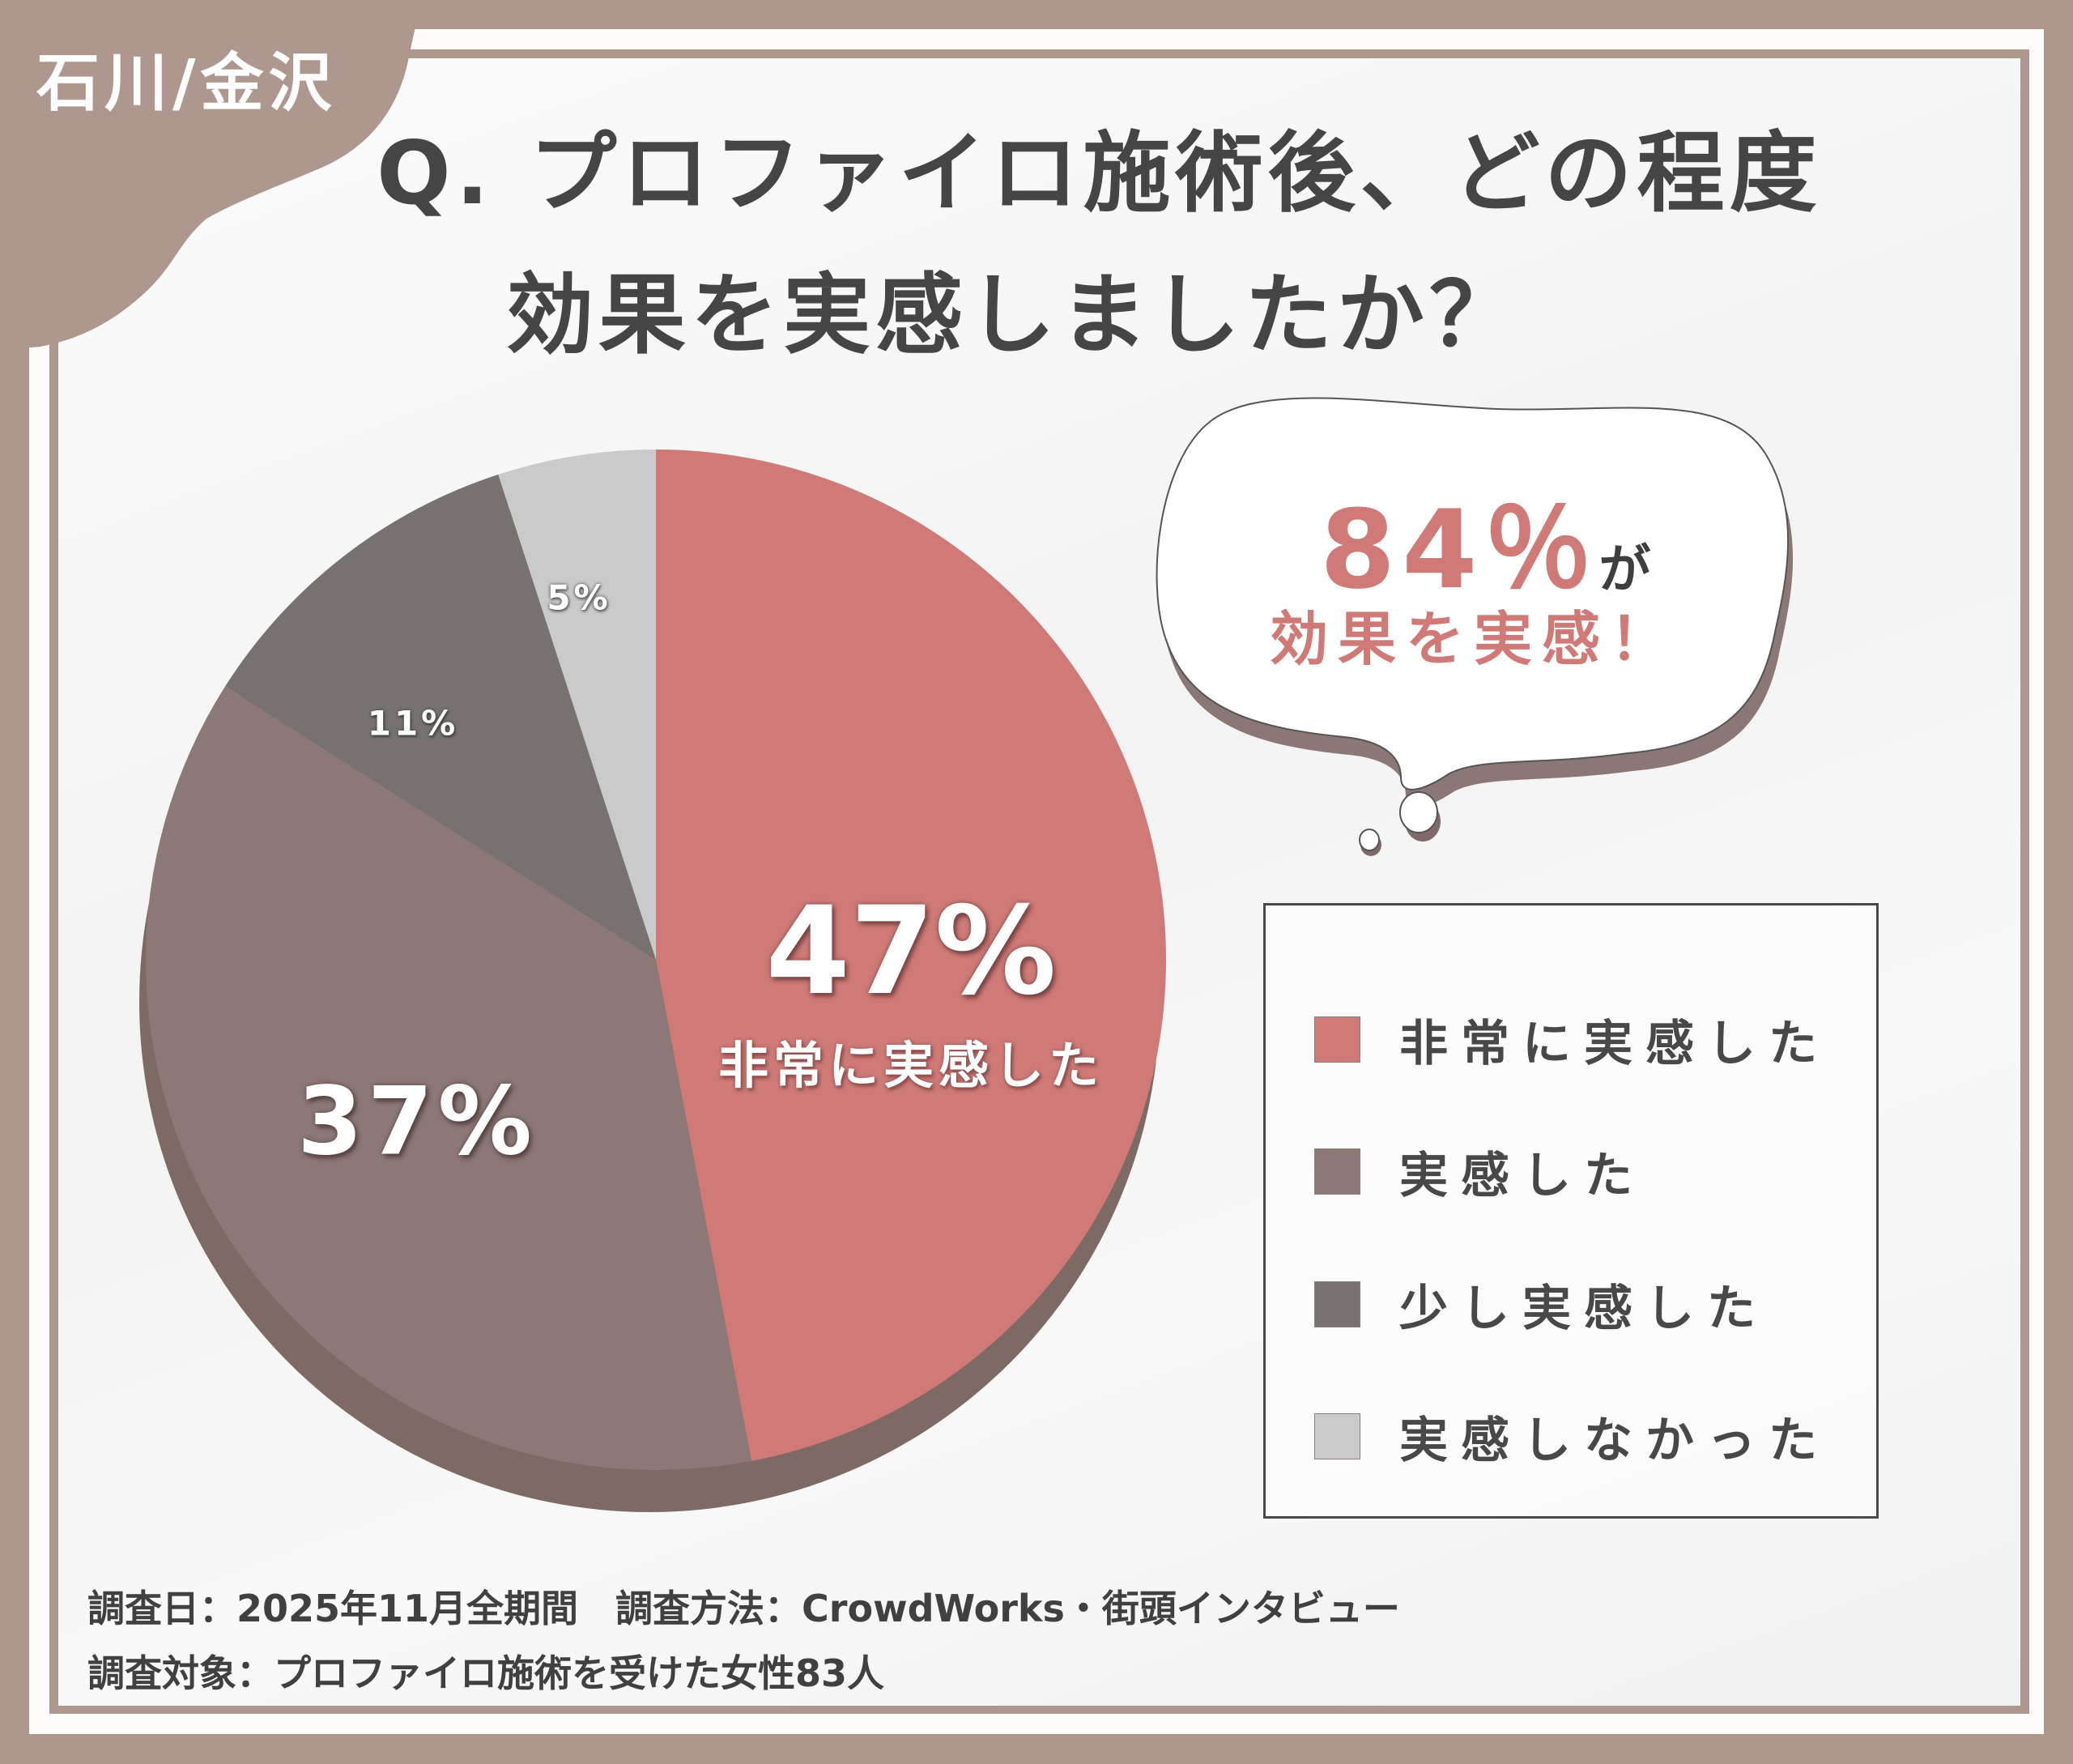  I want to click on callout-bubble, so click(1475, 626).